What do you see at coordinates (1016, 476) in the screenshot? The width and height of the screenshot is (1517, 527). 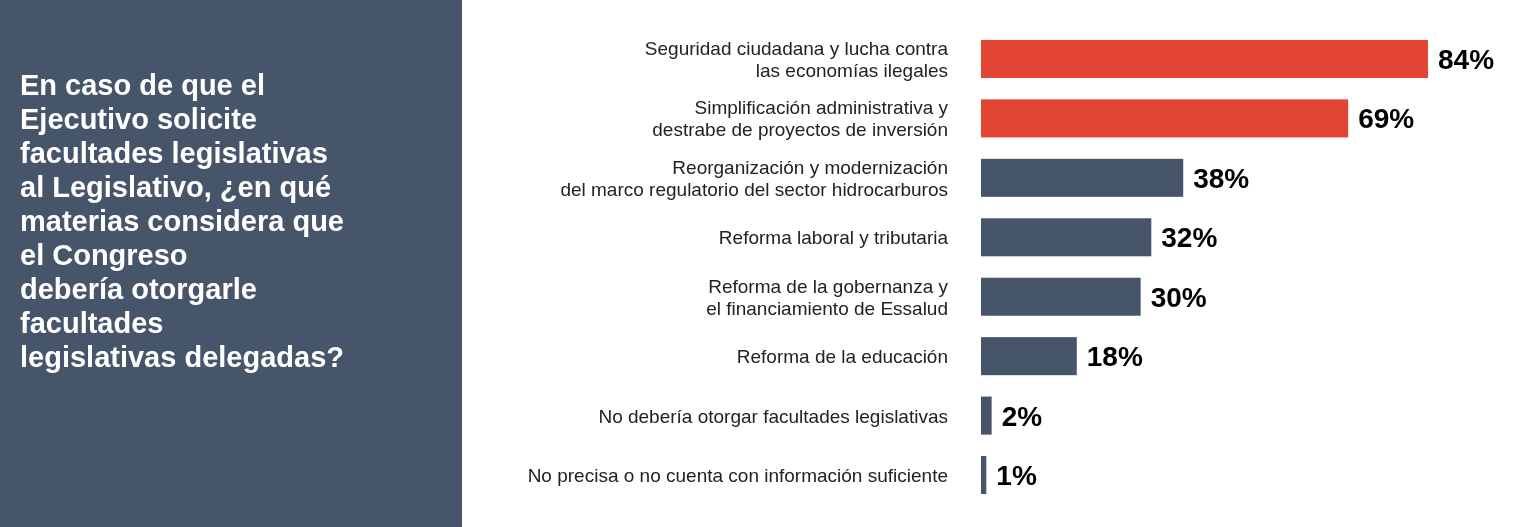 I see `data-label: 1%` at bounding box center [1016, 476].